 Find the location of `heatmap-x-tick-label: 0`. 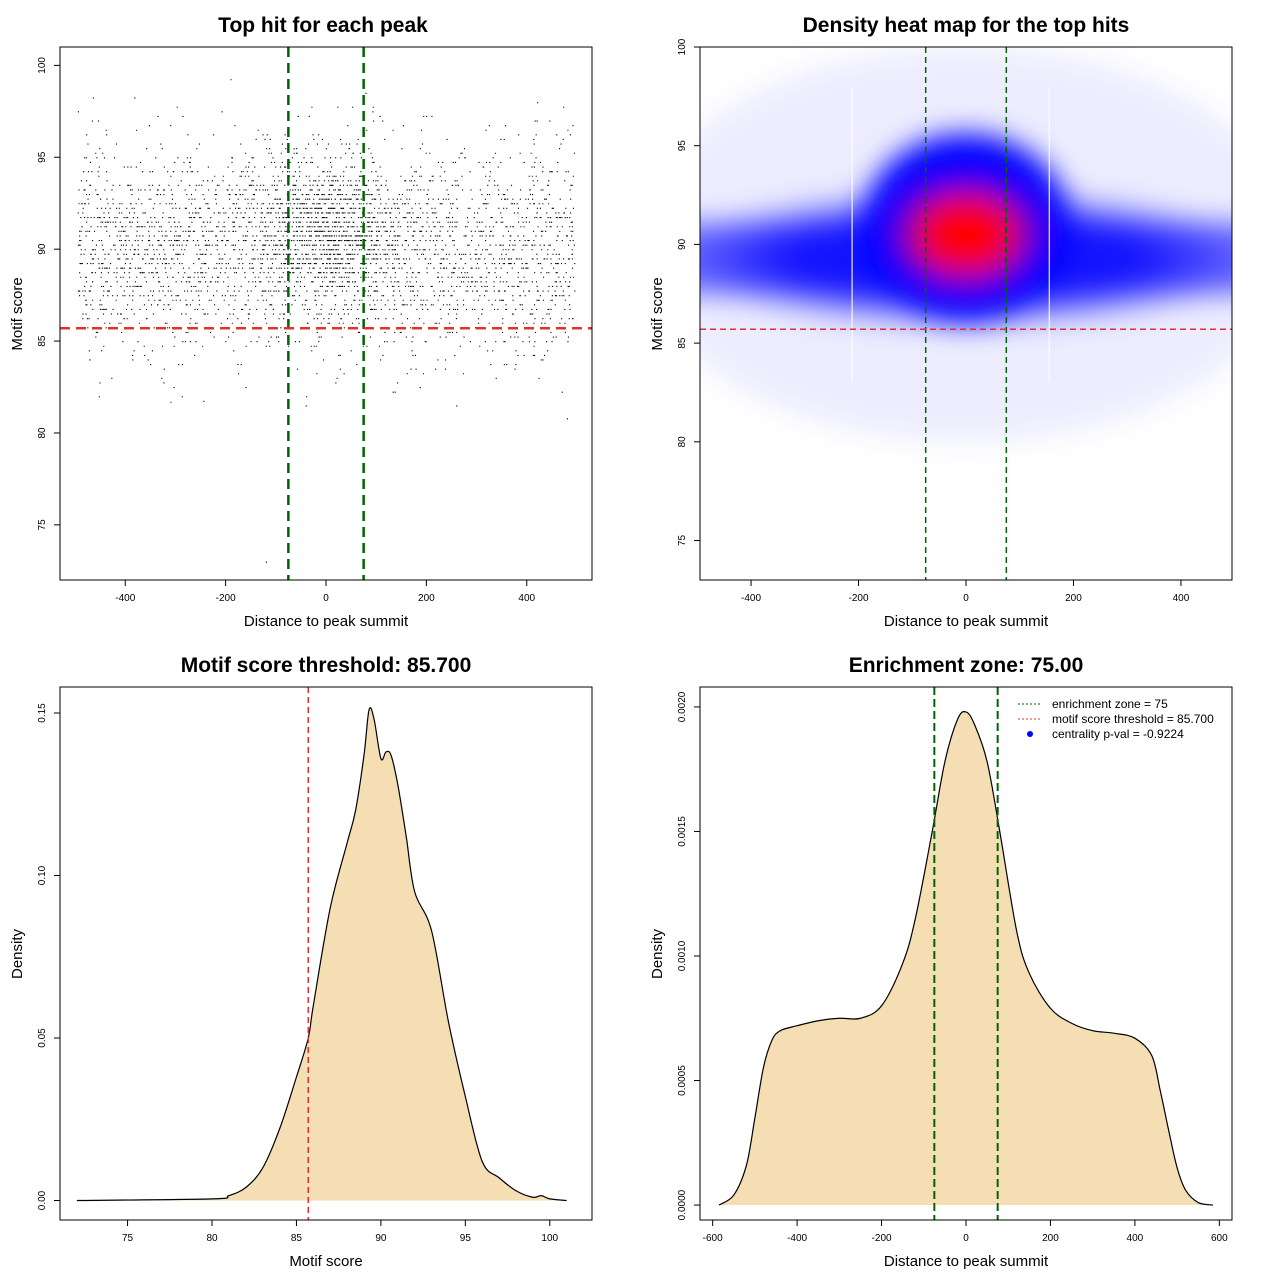

heatmap-x-tick-label: 0 is located at coordinates (966, 598).